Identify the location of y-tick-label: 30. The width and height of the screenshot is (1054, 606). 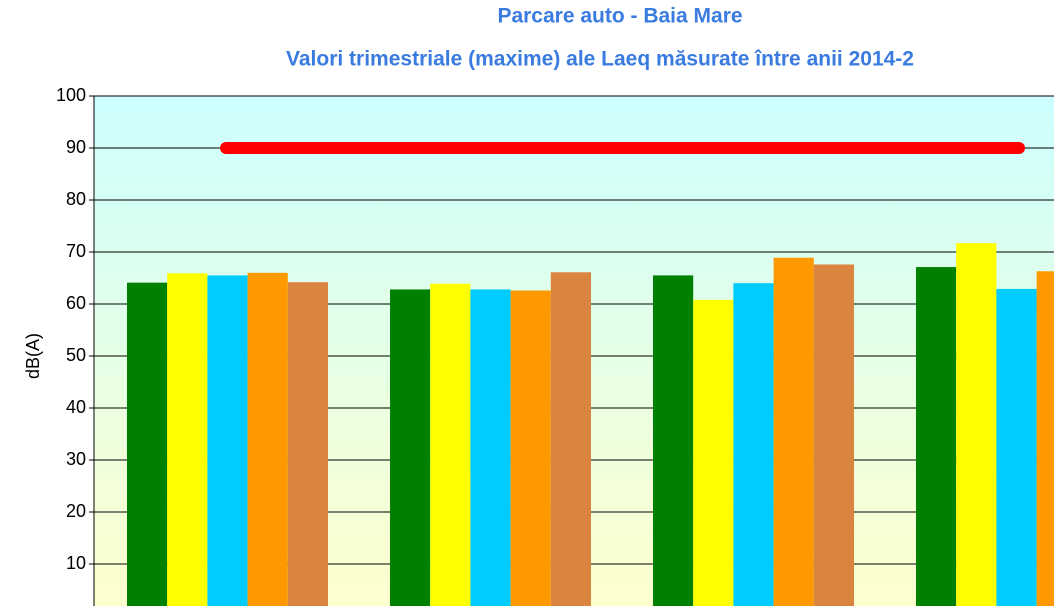
(76, 459).